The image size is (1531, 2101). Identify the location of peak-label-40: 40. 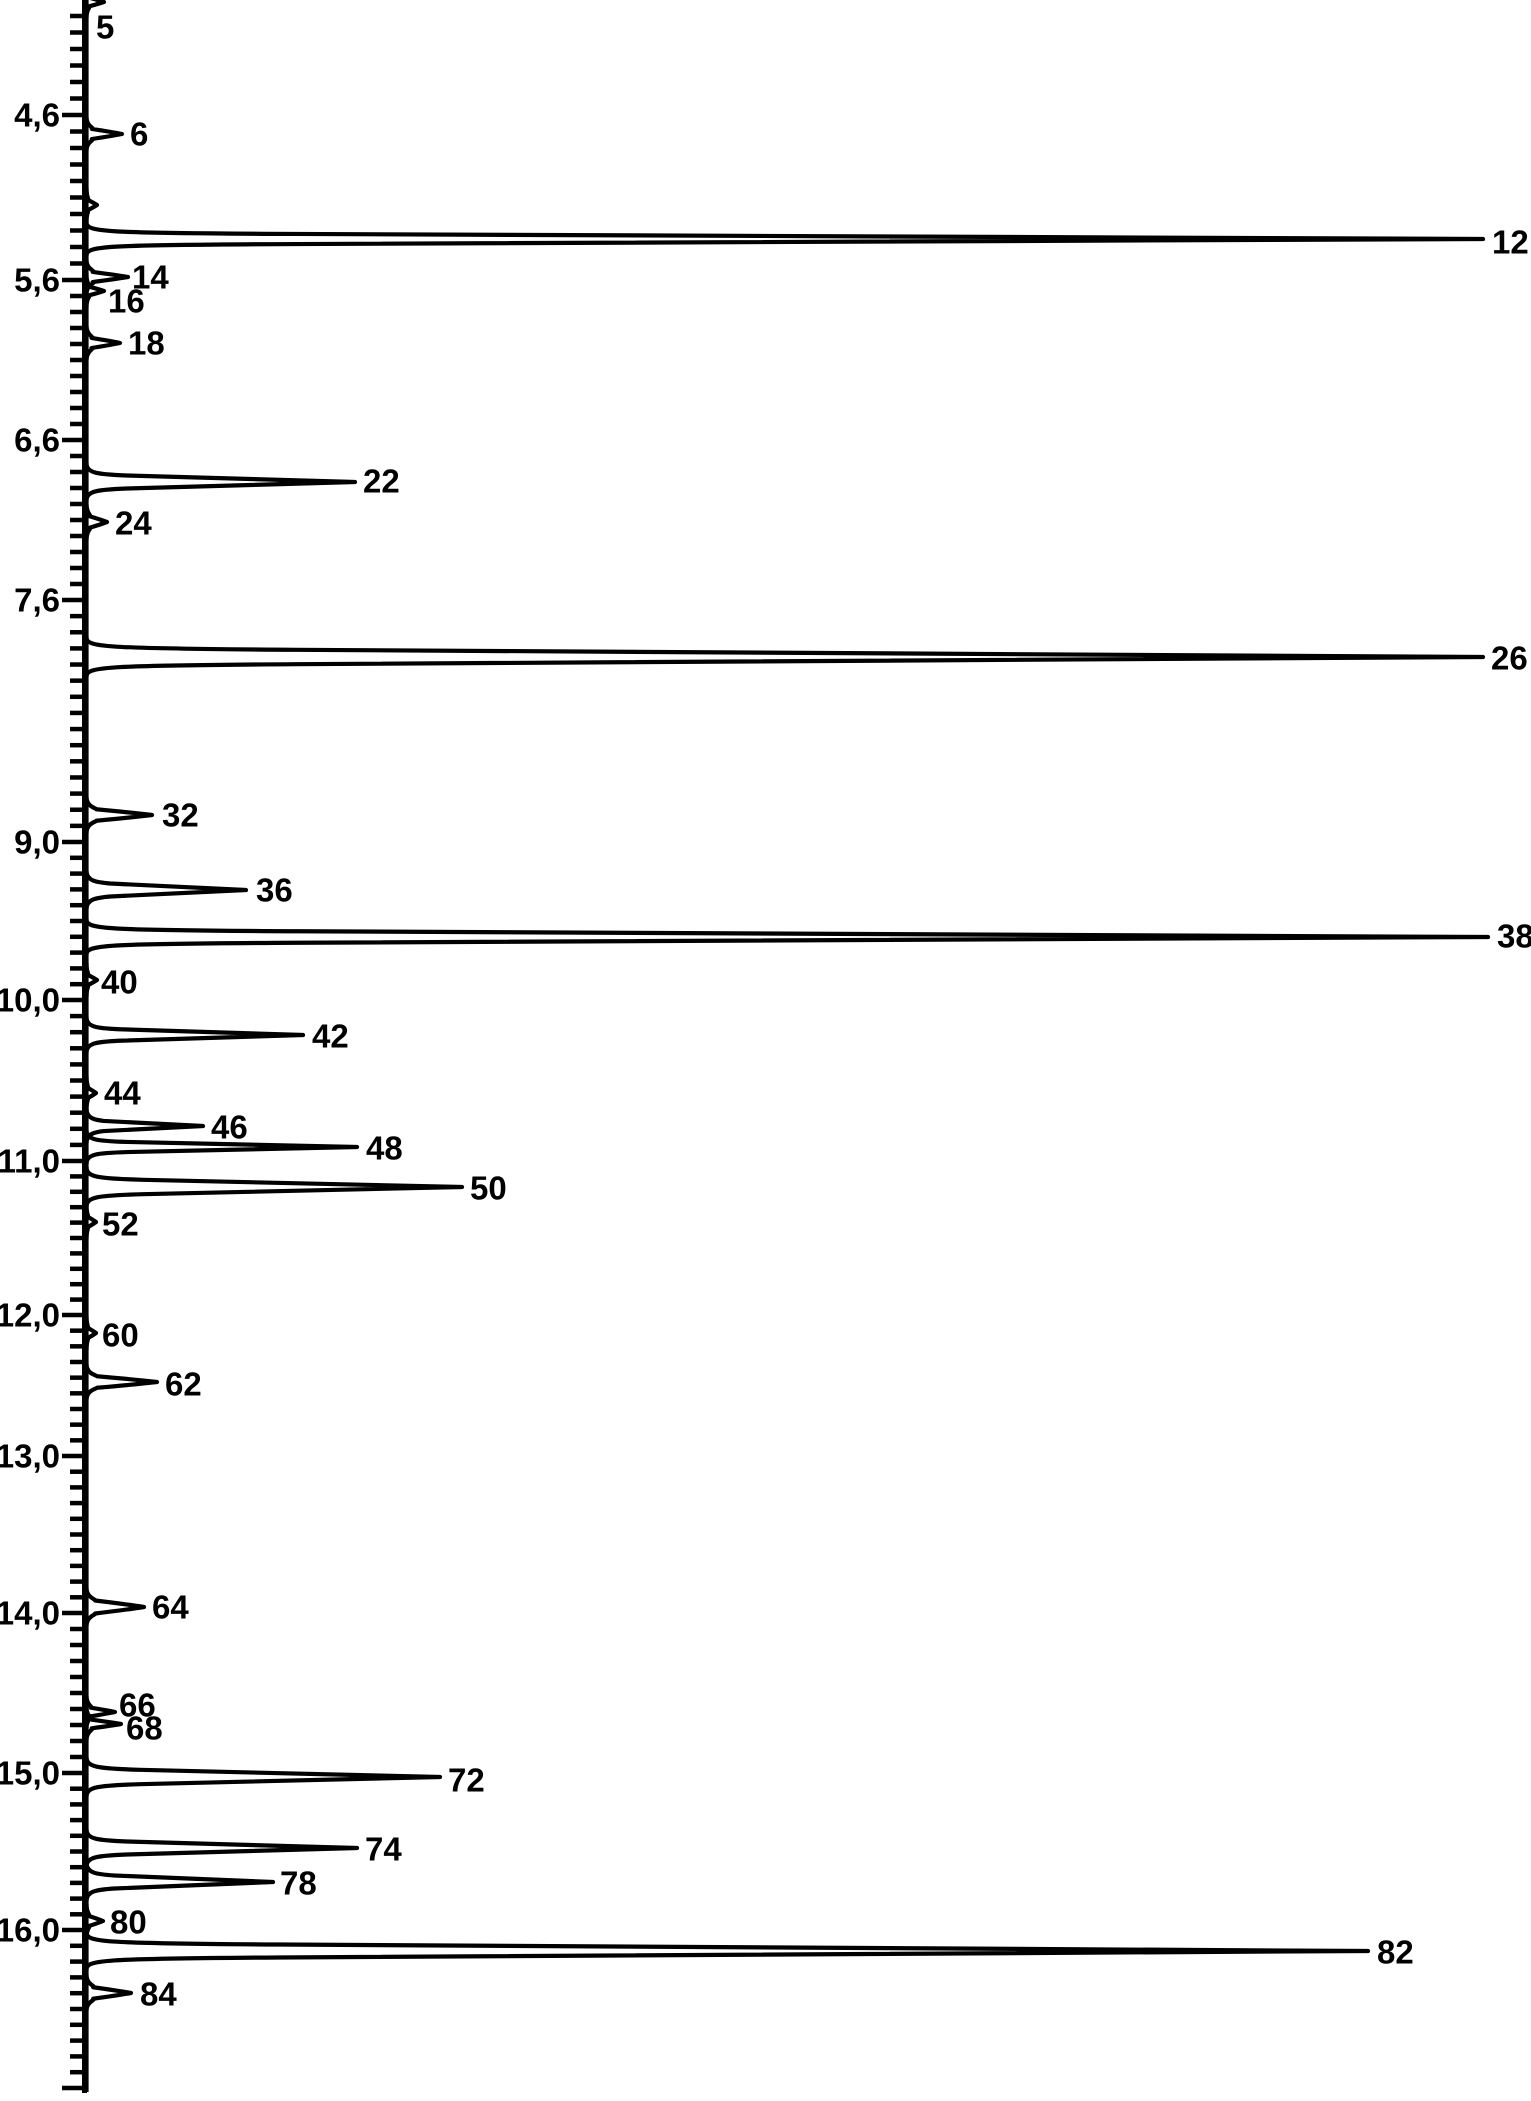
(119, 982).